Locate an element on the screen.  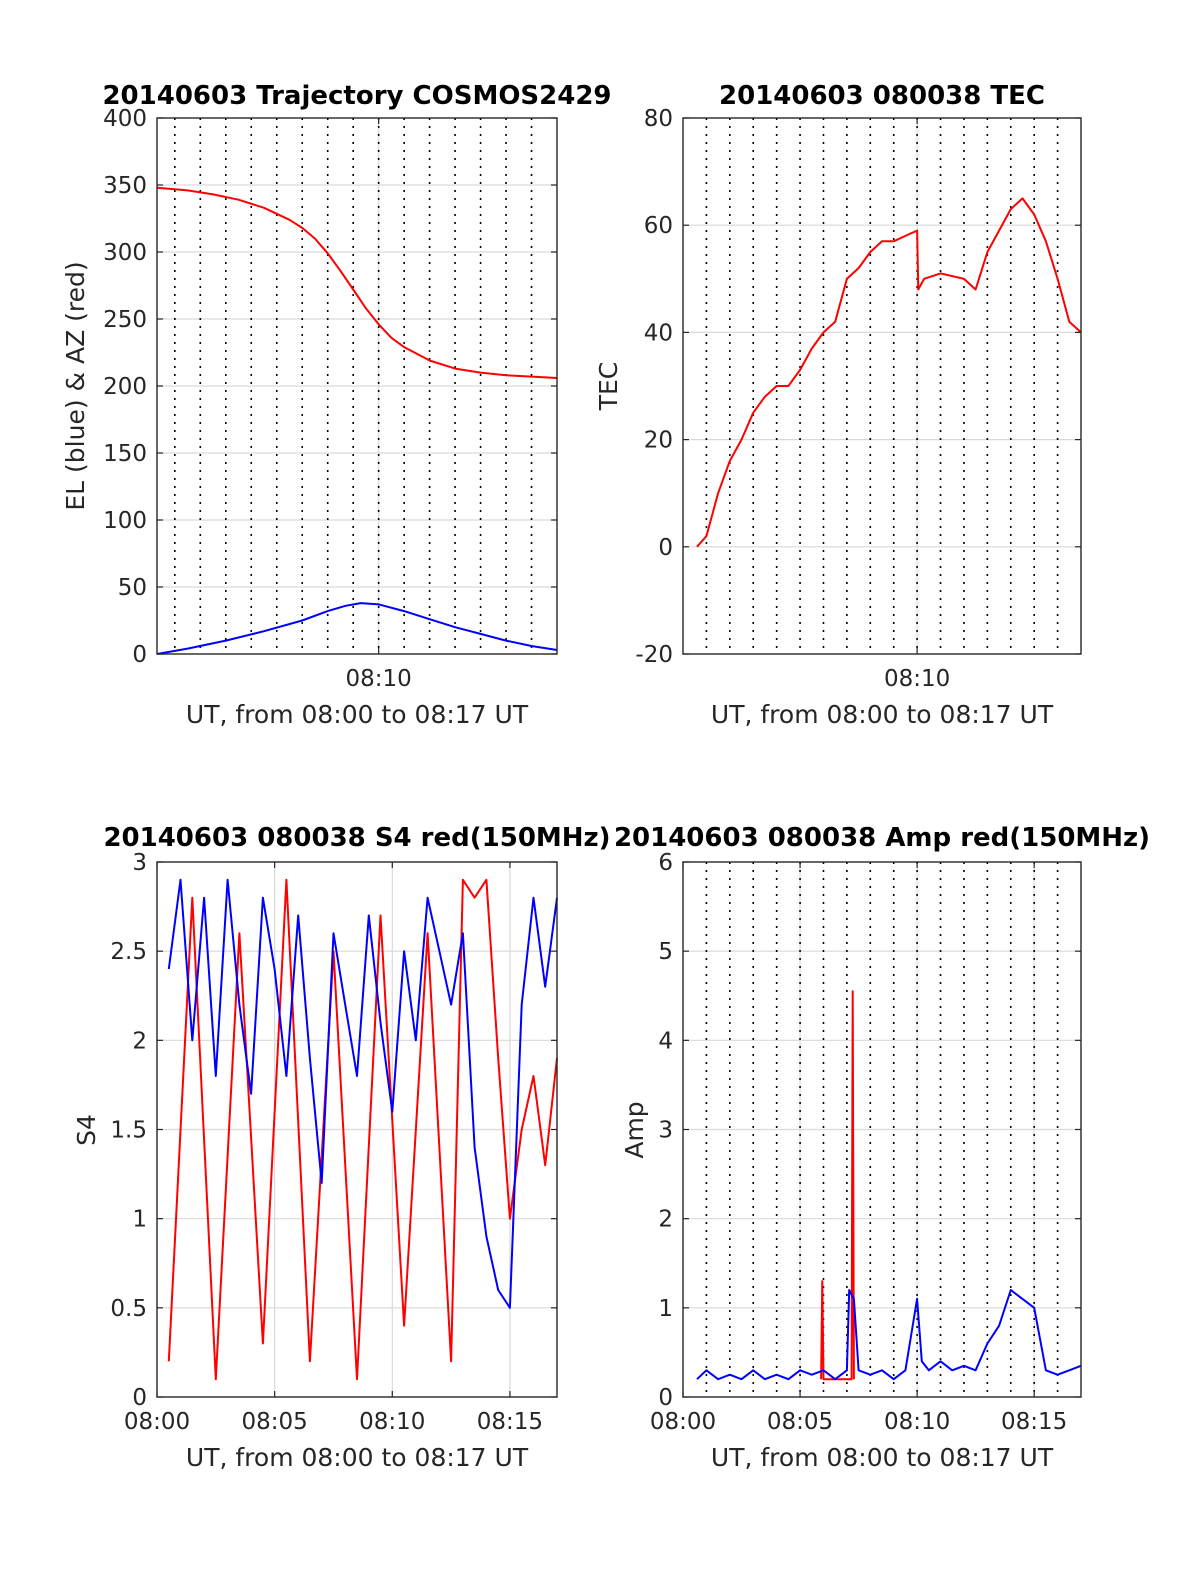
y-tick-label: 4 is located at coordinates (665, 1041).